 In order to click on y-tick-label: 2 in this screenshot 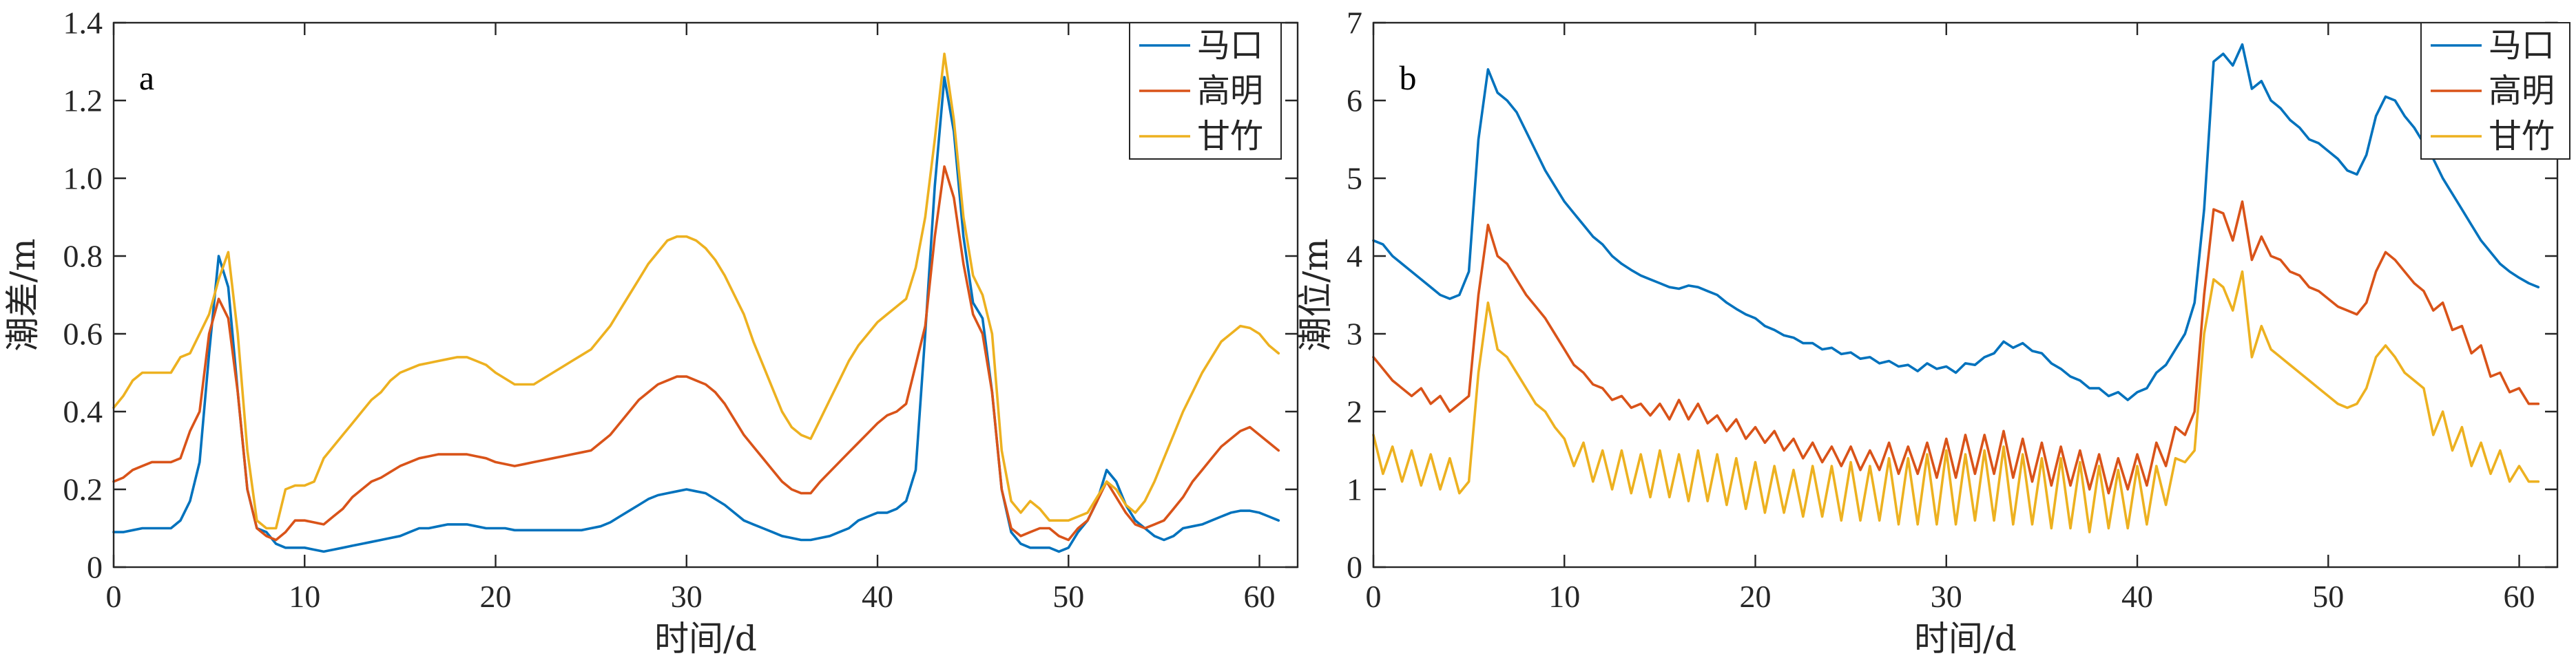, I will do `click(1354, 411)`.